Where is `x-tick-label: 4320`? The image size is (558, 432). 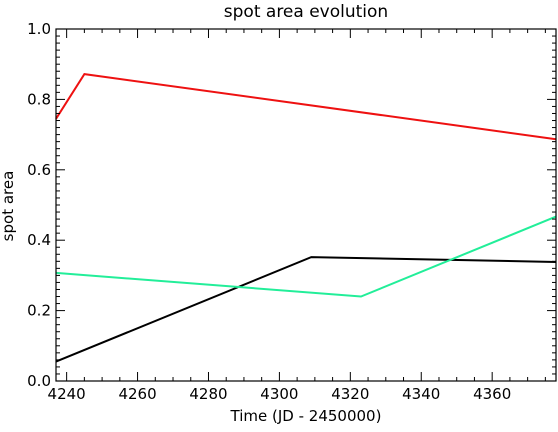 x-tick-label: 4320 is located at coordinates (350, 394).